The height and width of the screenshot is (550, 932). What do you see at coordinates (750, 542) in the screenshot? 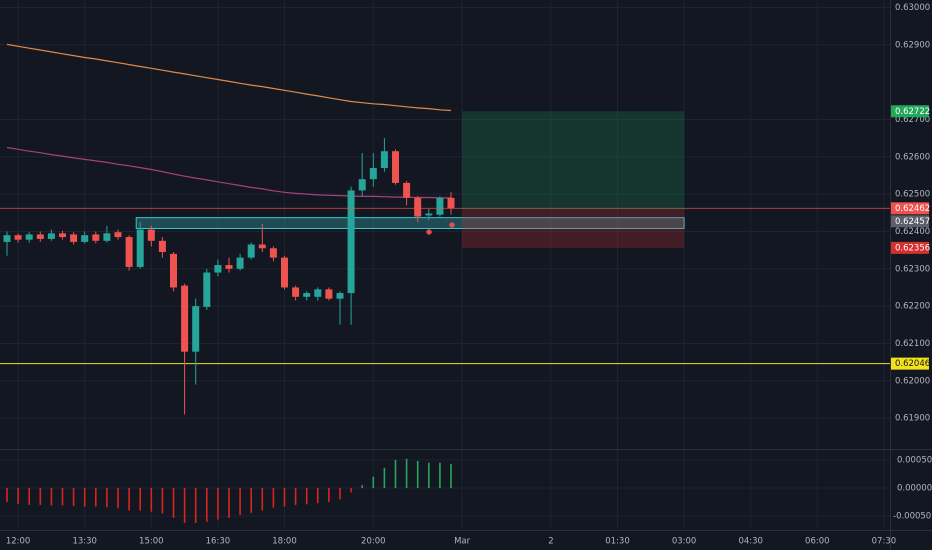
I see `x-tick-label: 04:30` at bounding box center [750, 542].